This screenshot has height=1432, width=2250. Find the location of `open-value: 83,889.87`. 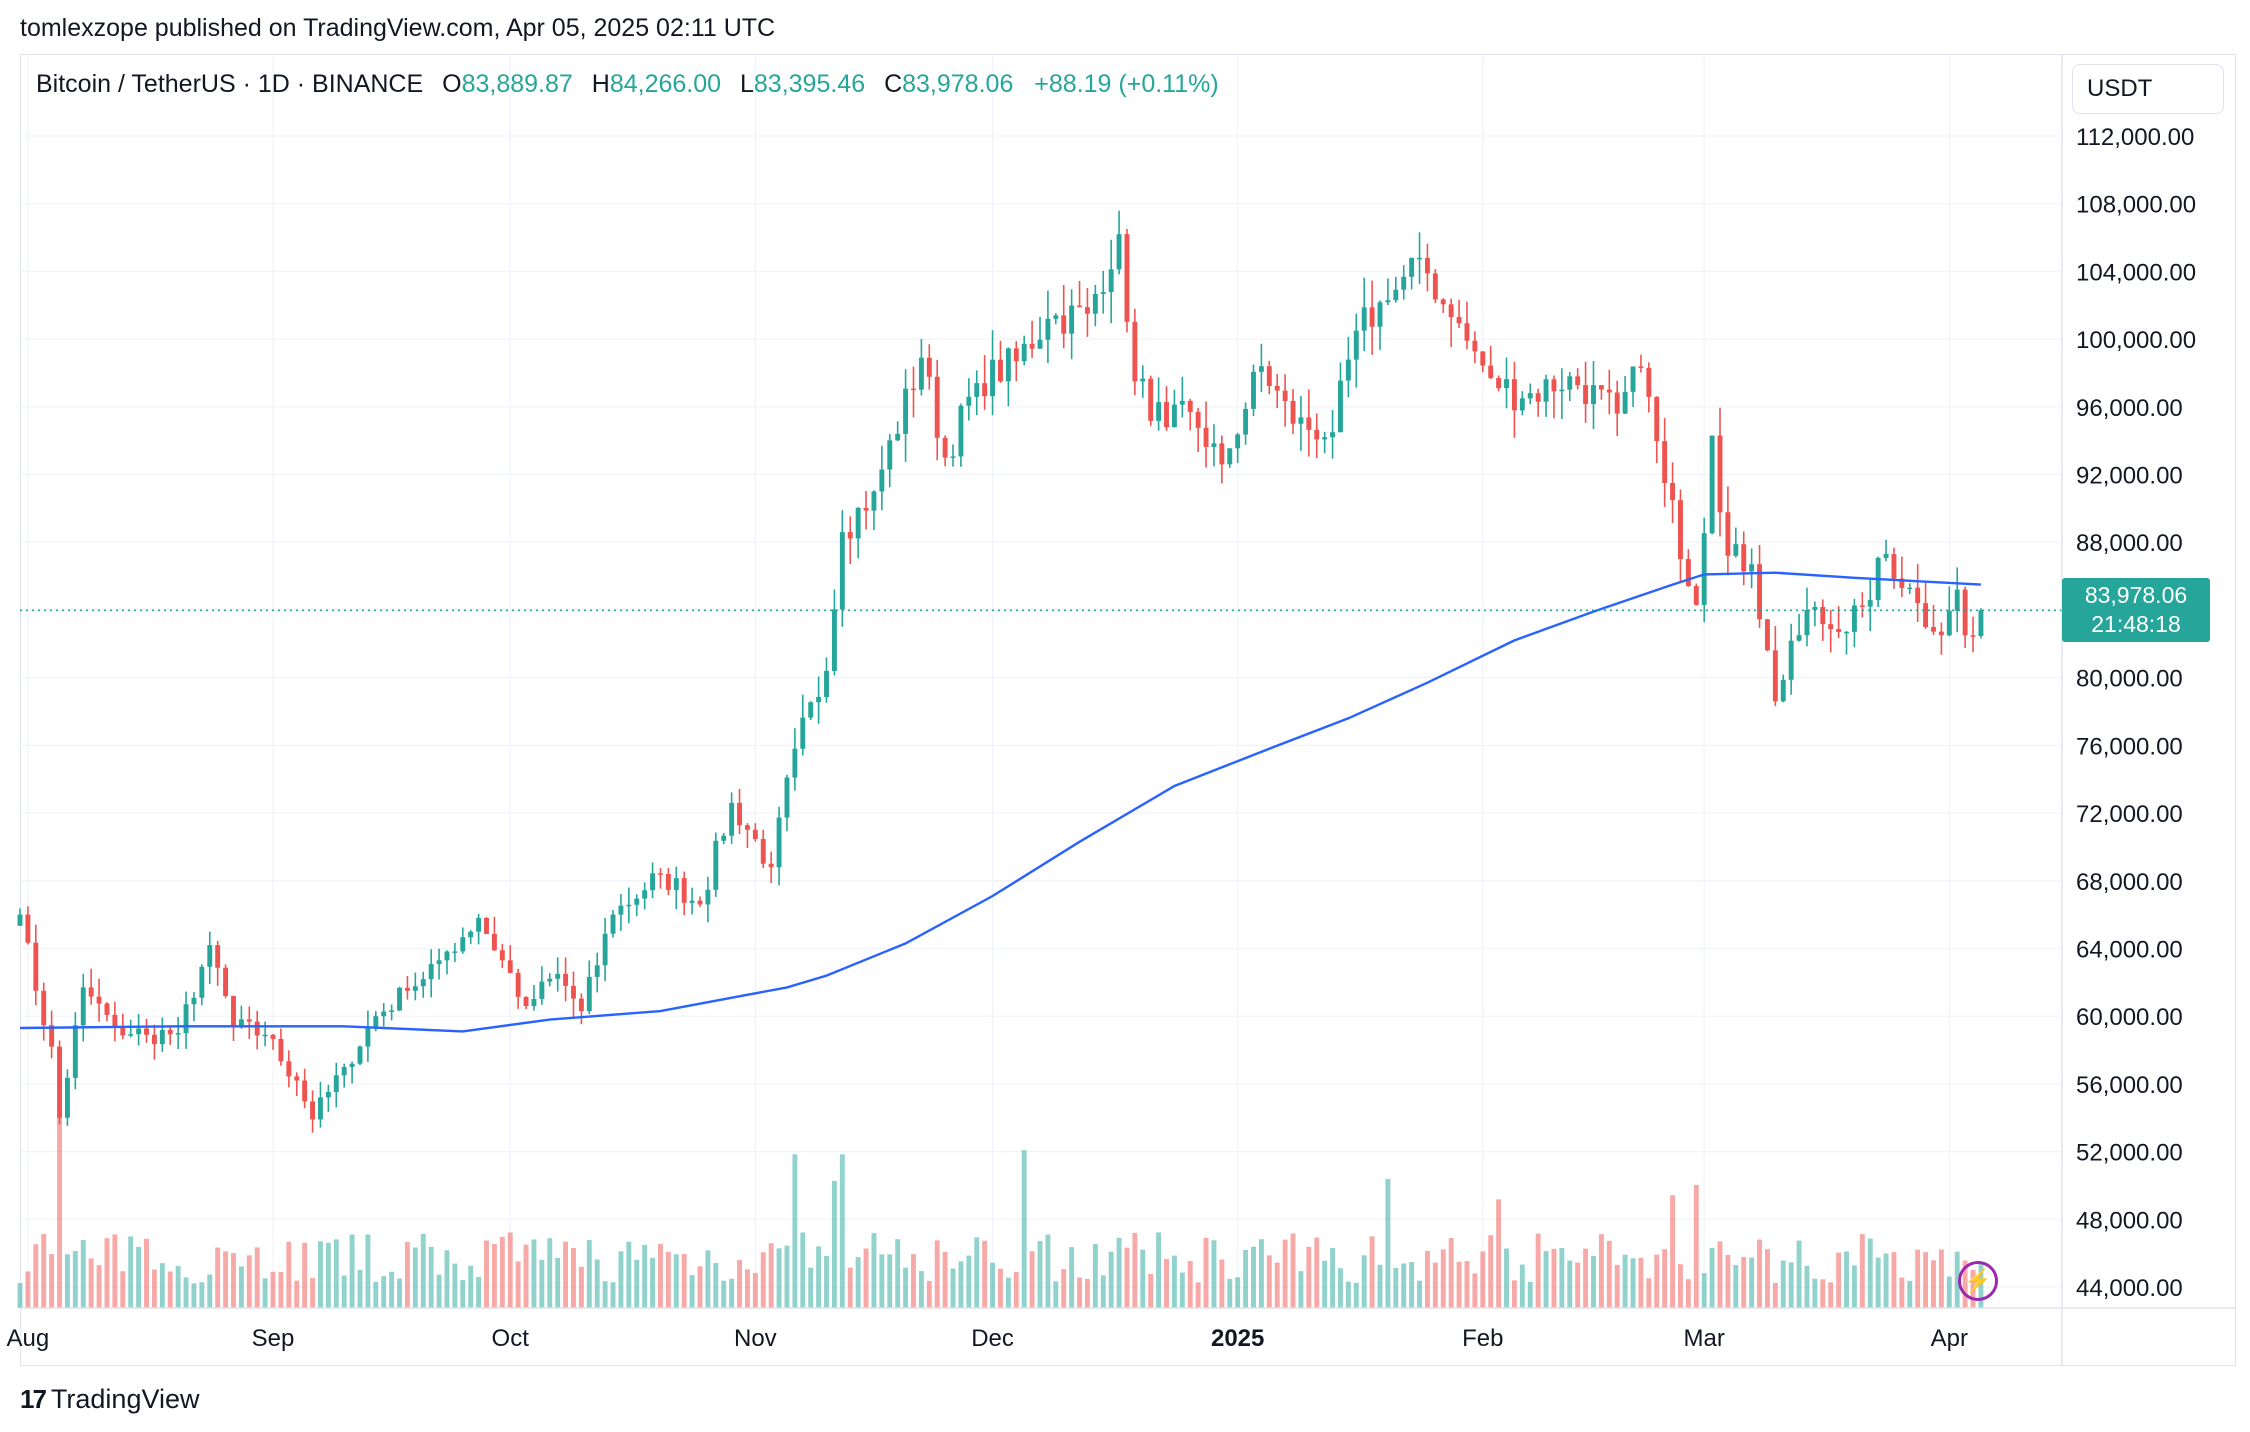

open-value: 83,889.87 is located at coordinates (517, 84).